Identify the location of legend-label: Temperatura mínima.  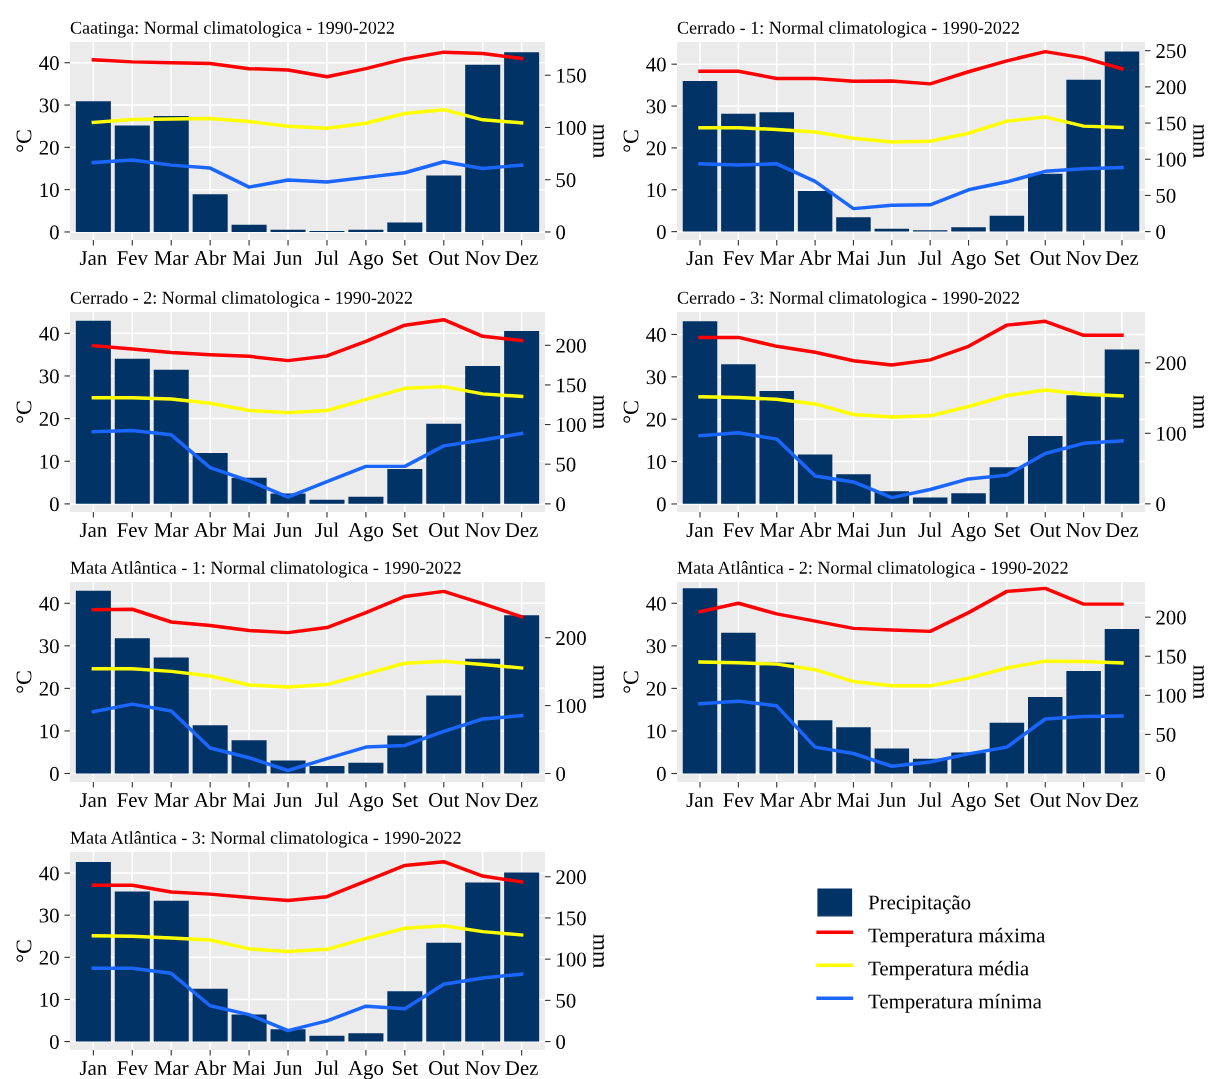
(955, 1003).